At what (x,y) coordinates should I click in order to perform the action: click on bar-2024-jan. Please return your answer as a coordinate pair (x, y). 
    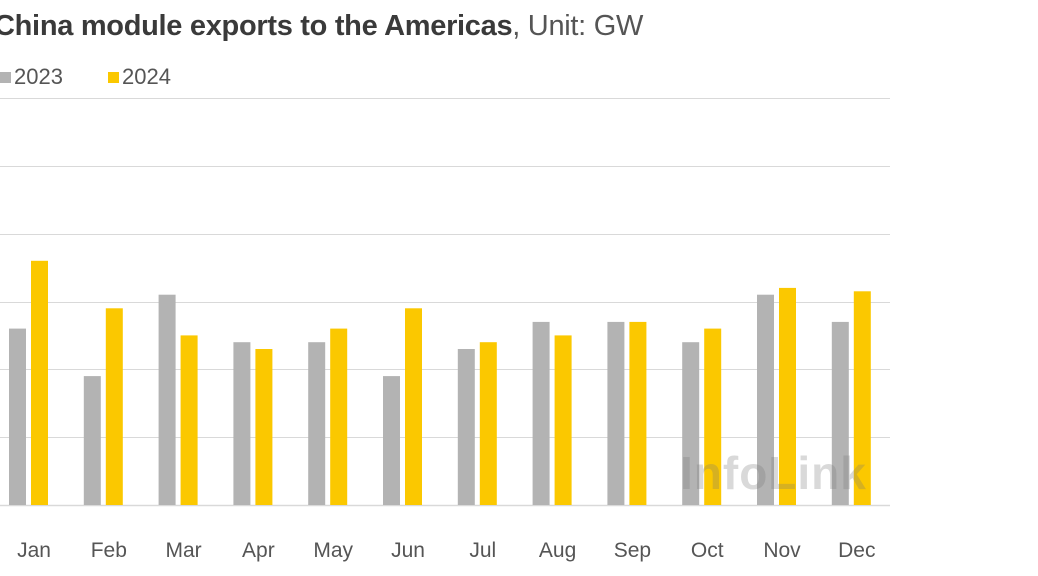
    Looking at the image, I should click on (39, 382).